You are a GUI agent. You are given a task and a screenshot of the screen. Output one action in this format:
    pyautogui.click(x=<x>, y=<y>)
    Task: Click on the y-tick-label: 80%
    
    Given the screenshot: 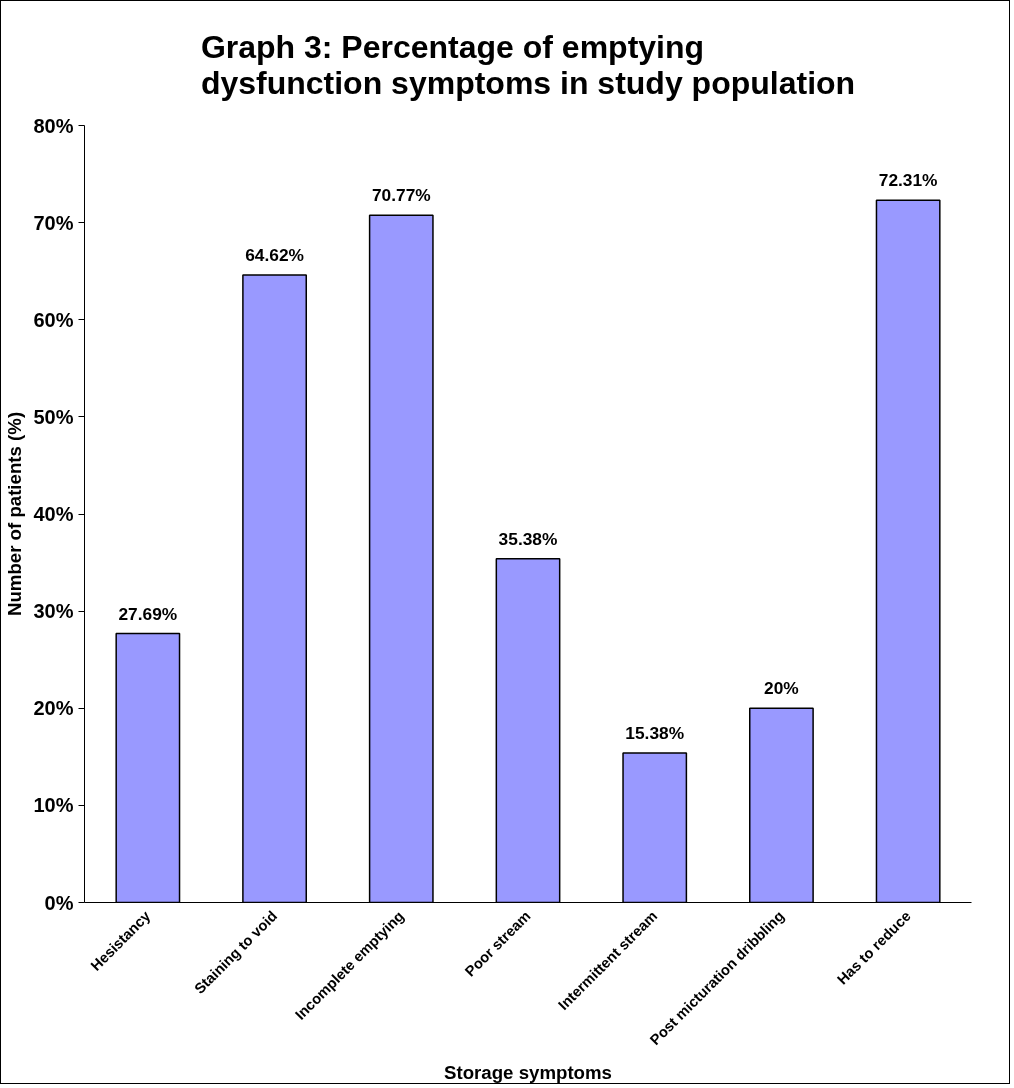 What is the action you would take?
    pyautogui.click(x=53, y=125)
    